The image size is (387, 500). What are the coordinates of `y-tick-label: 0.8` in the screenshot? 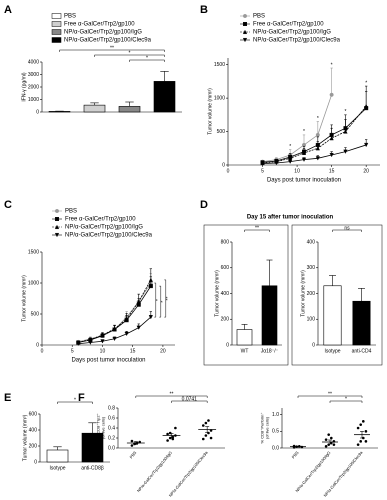 It's located at (111, 408).